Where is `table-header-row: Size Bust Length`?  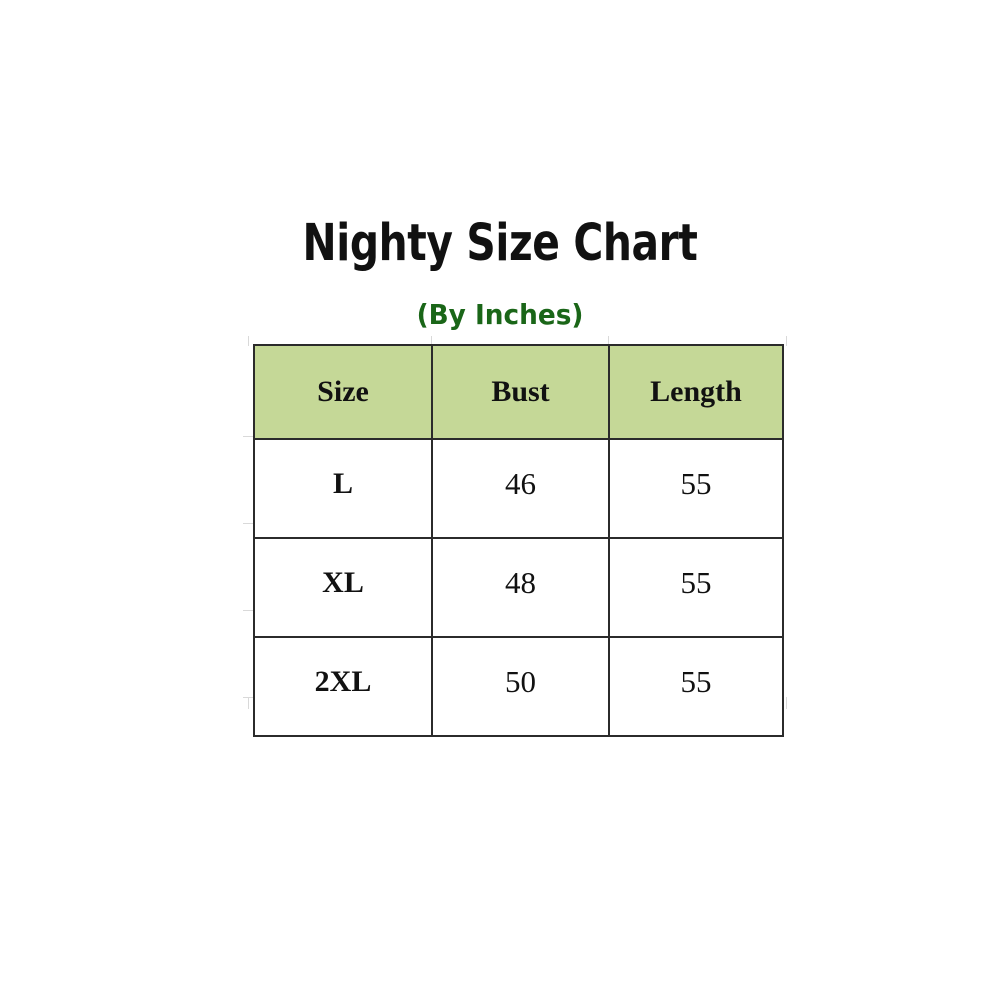 table-header-row: Size Bust Length is located at coordinates (518, 392).